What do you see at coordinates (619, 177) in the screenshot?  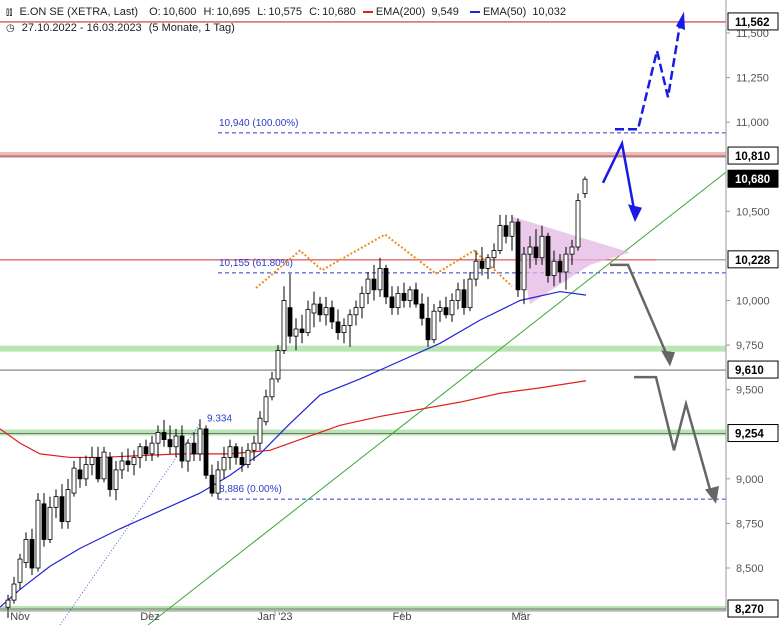 I see `arrow-blue-down` at bounding box center [619, 177].